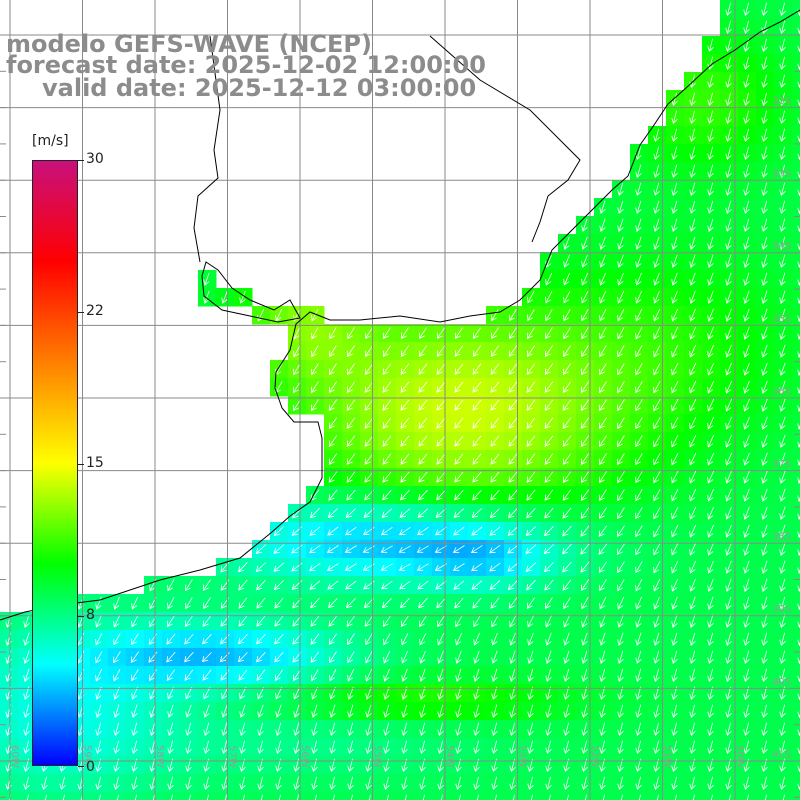 This screenshot has width=800, height=800. Describe the element at coordinates (781, 174) in the screenshot. I see `latitude-label: 33S` at that location.